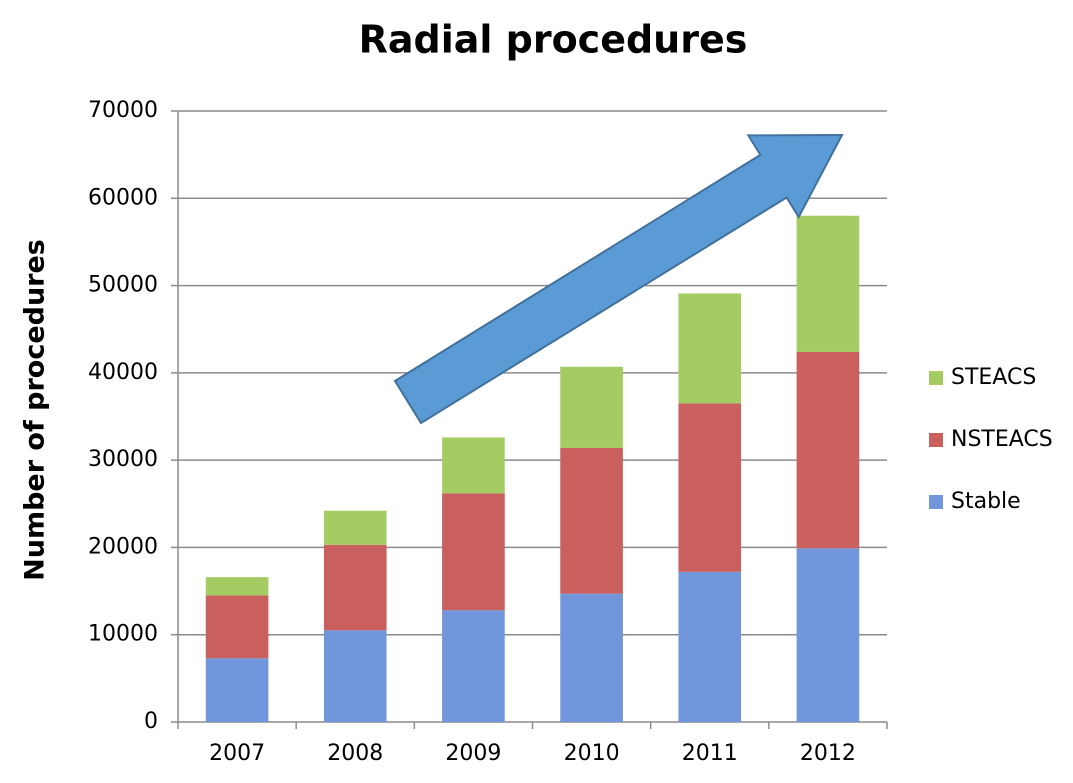 The height and width of the screenshot is (783, 1073). What do you see at coordinates (123, 634) in the screenshot?
I see `y-tick-label: 10000` at bounding box center [123, 634].